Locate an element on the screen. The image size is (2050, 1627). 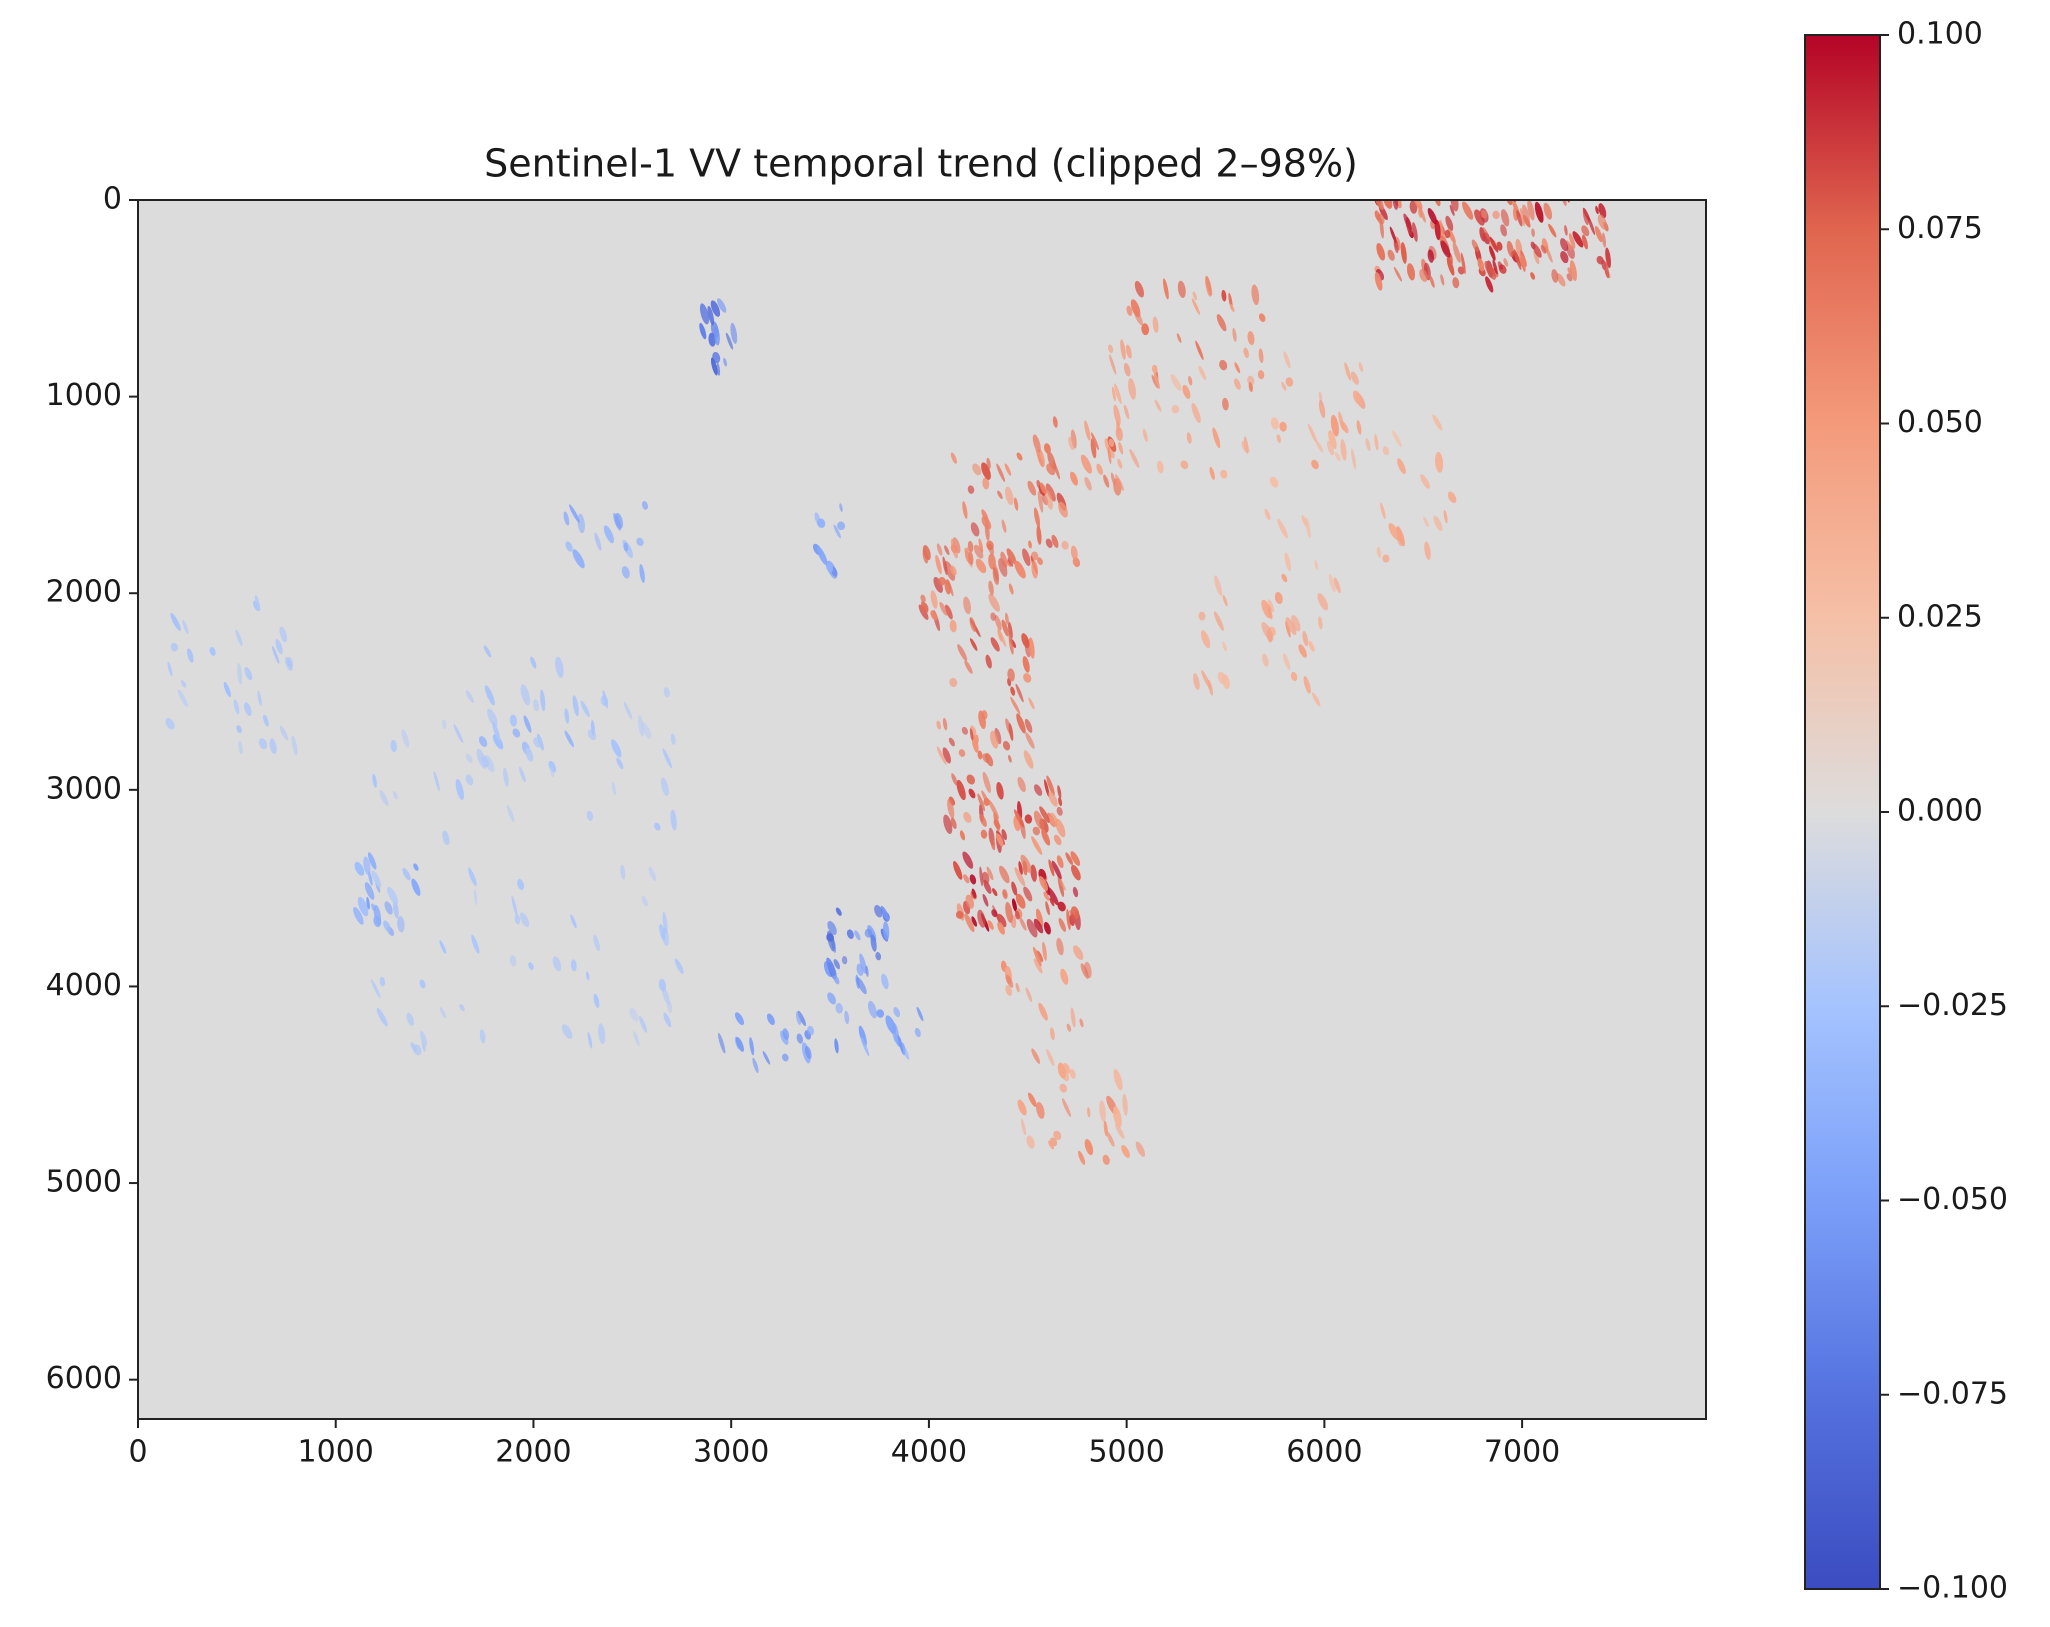
x-tick-label: 3000 is located at coordinates (731, 1452).